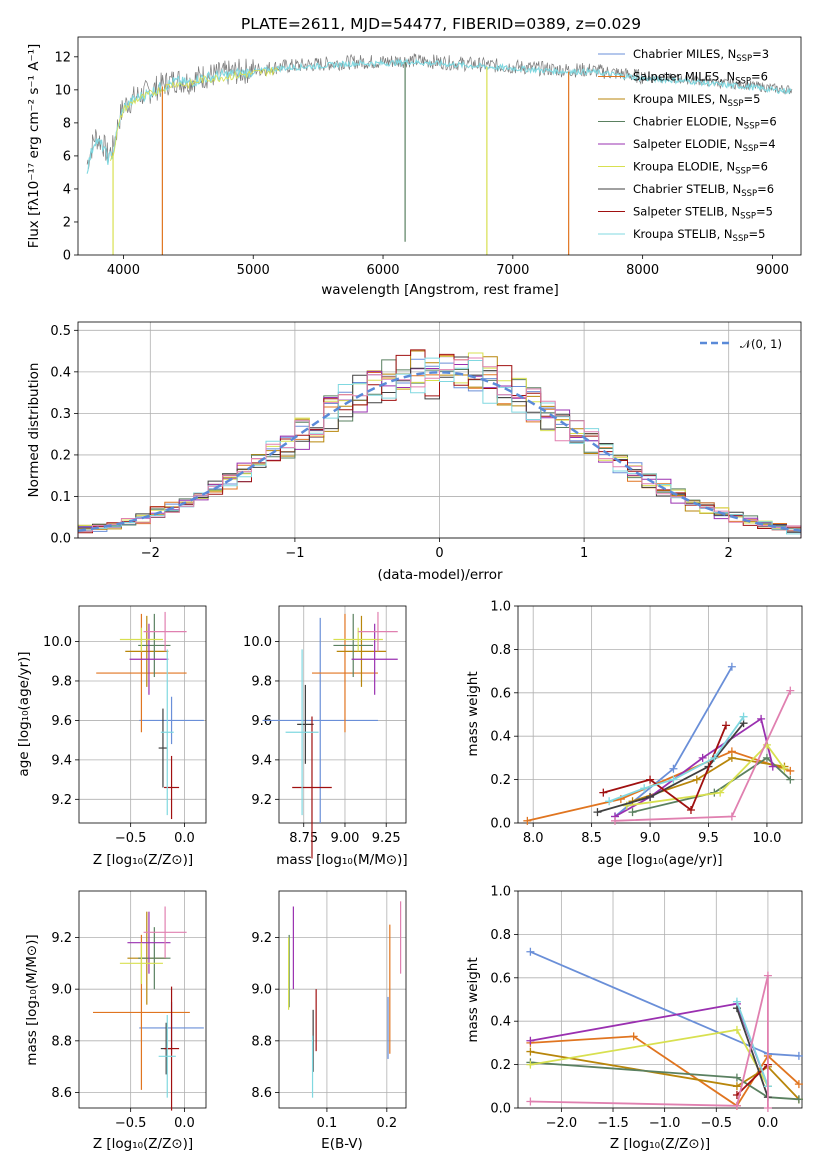  Describe the element at coordinates (261, 800) in the screenshot. I see `y-tick-label: 9.2` at that location.